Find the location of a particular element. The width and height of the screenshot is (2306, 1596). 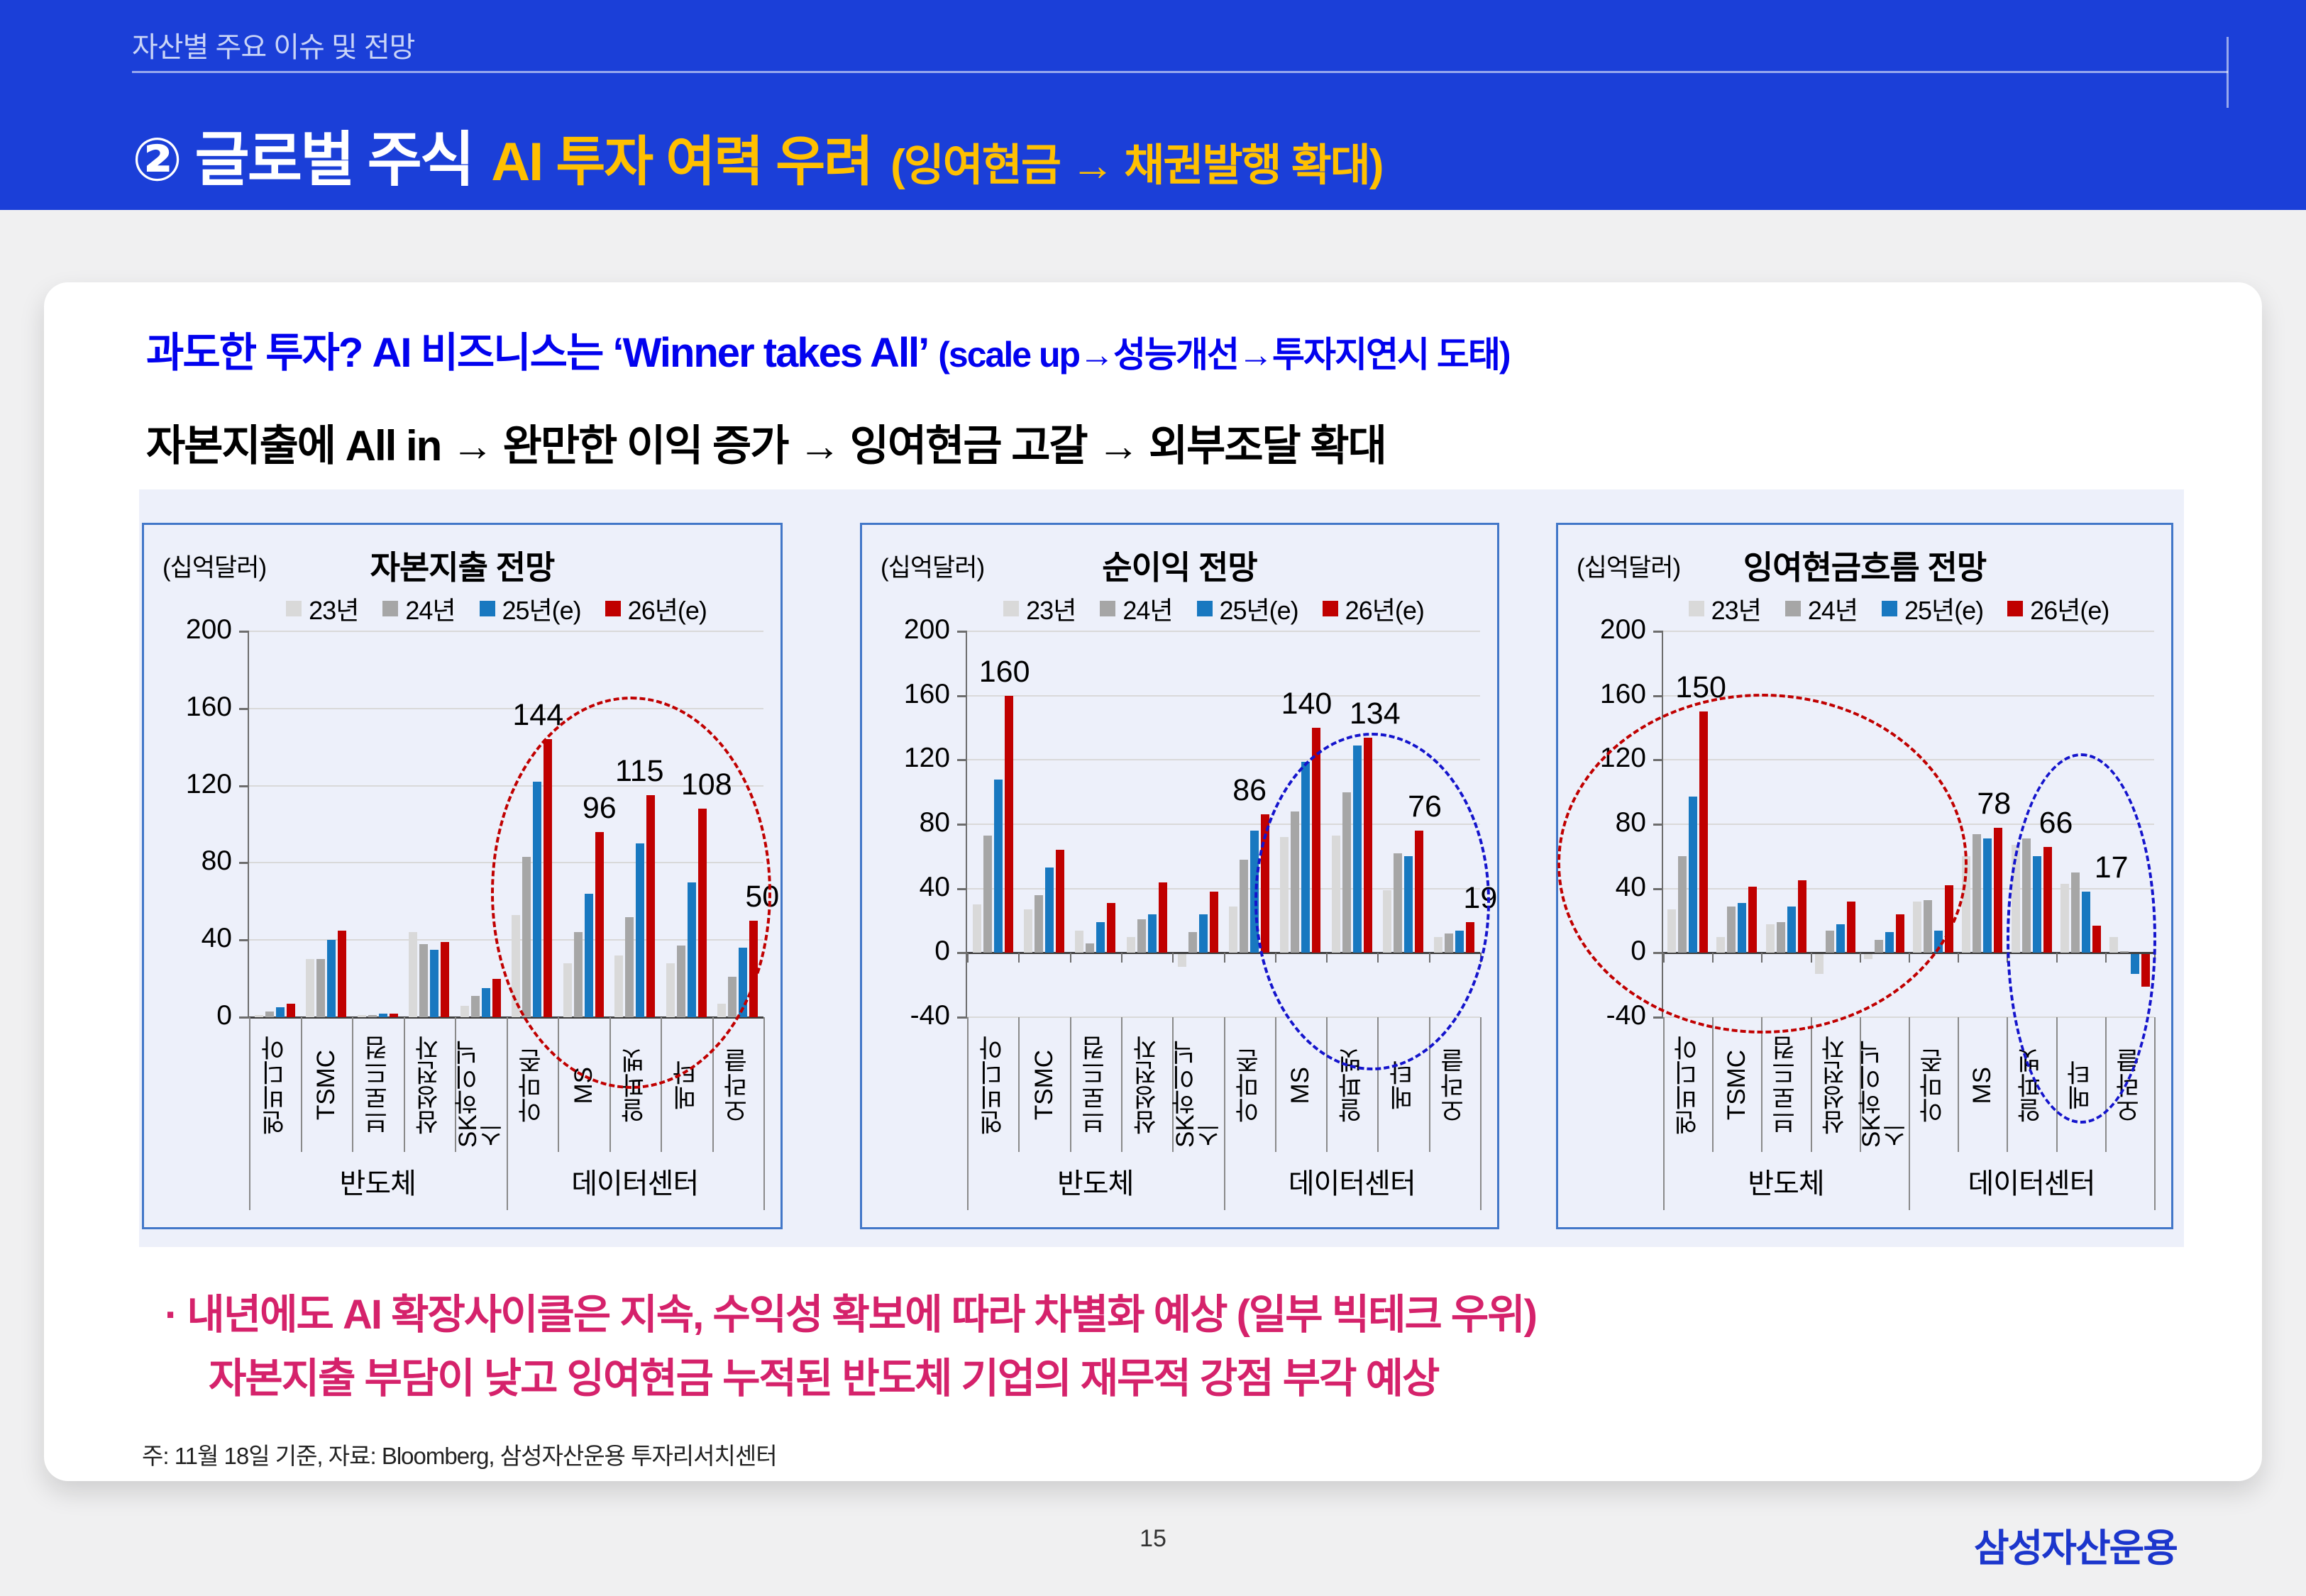

intro-line-1-paren: (scale up→성능개선→투자지연시 도태) is located at coordinates (1224, 355).